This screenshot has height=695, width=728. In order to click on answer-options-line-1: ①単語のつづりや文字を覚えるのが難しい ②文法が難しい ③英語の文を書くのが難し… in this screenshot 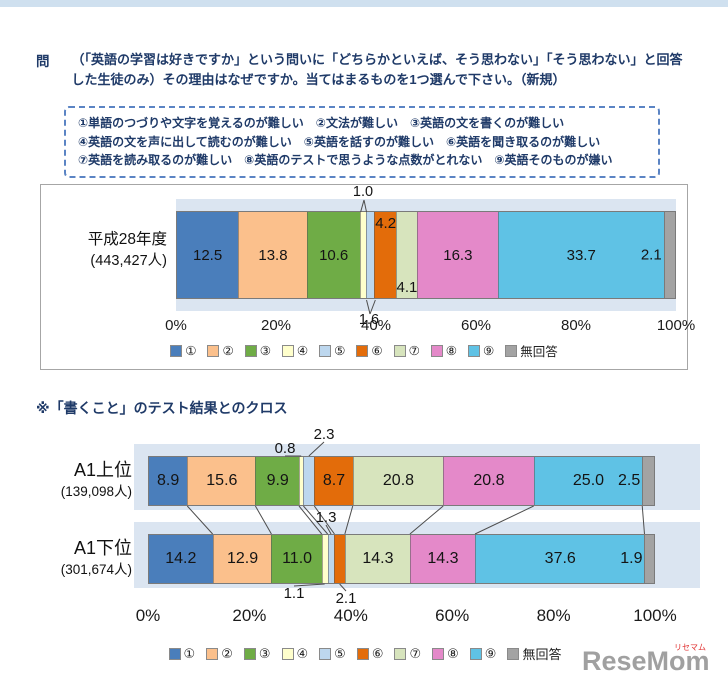, I will do `click(321, 123)`.